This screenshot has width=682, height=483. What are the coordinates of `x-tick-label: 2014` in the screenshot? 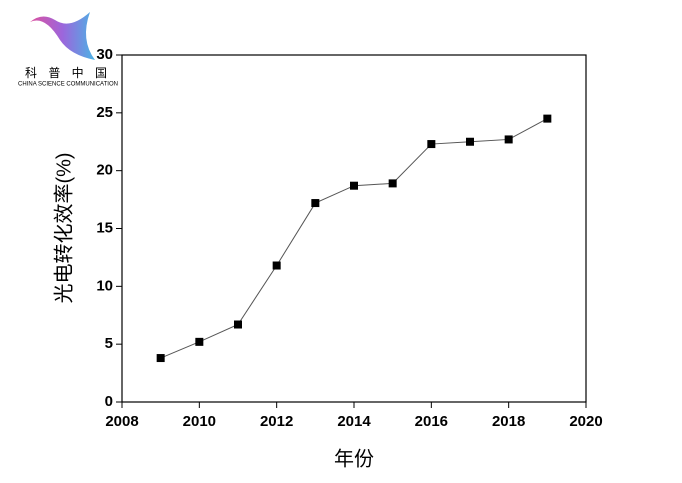 It's located at (354, 421).